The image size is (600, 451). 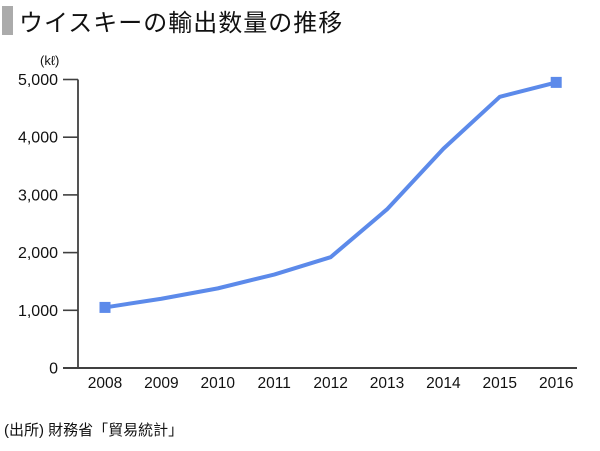 What do you see at coordinates (105, 383) in the screenshot?
I see `x-axis-tick-label: 2008` at bounding box center [105, 383].